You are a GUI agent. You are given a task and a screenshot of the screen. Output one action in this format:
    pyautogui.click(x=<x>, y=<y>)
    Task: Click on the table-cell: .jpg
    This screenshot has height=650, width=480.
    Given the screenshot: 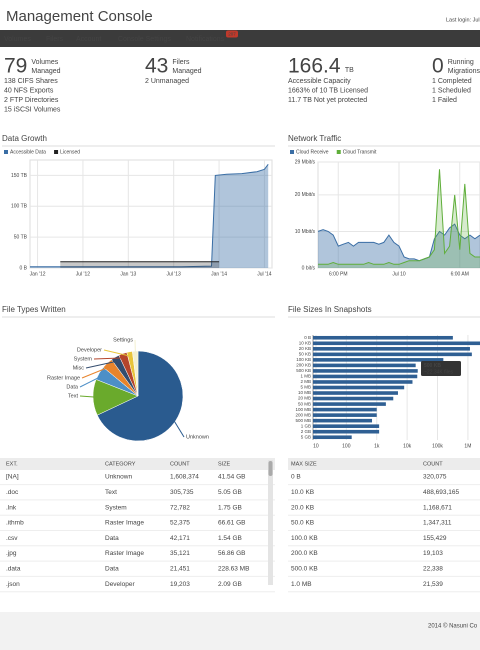 What is the action you would take?
    pyautogui.click(x=11, y=553)
    